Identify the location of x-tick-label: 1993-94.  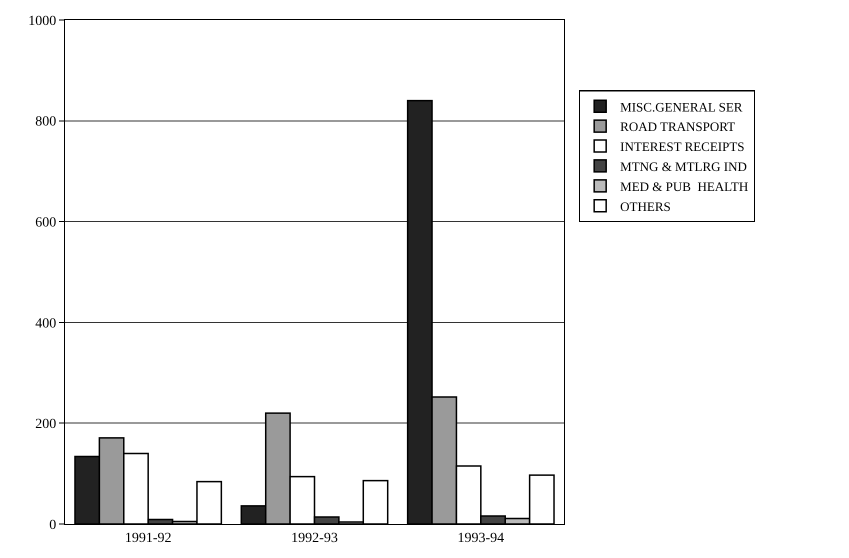
(480, 538).